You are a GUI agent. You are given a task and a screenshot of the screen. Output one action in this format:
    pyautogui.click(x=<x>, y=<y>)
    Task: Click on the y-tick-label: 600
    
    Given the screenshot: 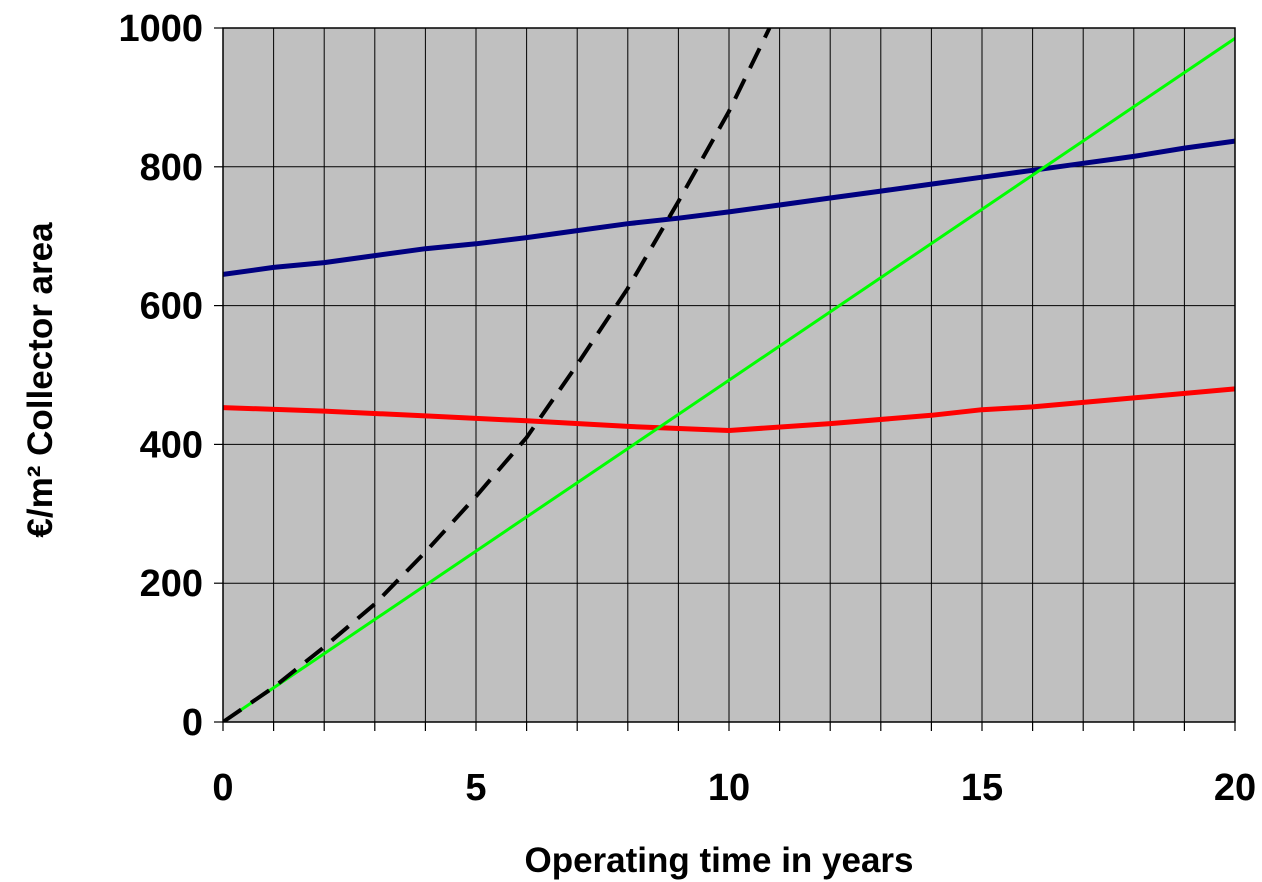 What is the action you would take?
    pyautogui.click(x=171, y=307)
    